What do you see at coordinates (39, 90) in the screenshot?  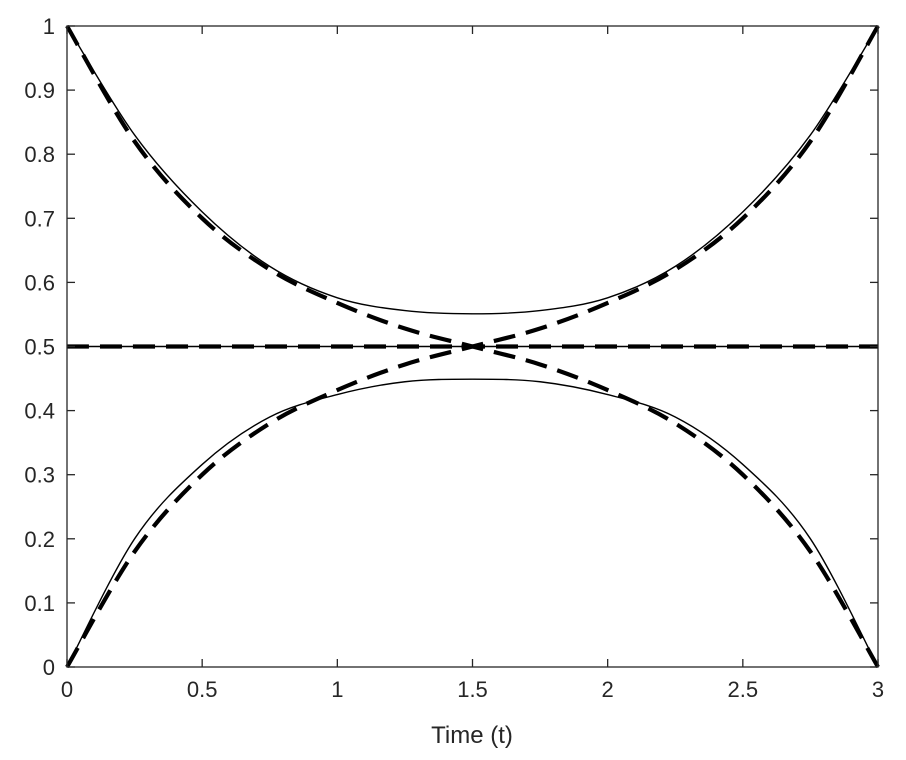 I see `y-tick-label: 0.9` at bounding box center [39, 90].